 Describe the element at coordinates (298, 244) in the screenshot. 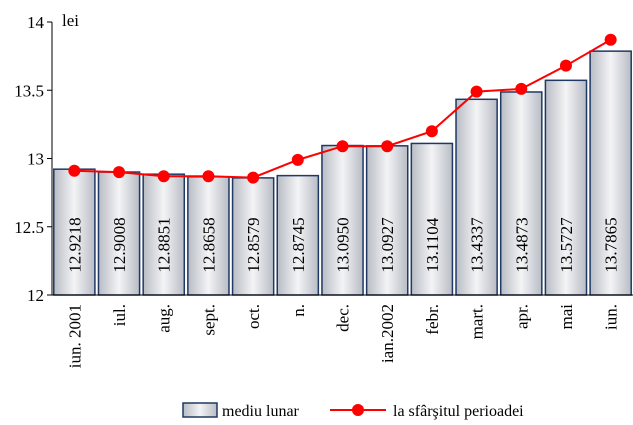

I see `value-label: 12.8745` at that location.